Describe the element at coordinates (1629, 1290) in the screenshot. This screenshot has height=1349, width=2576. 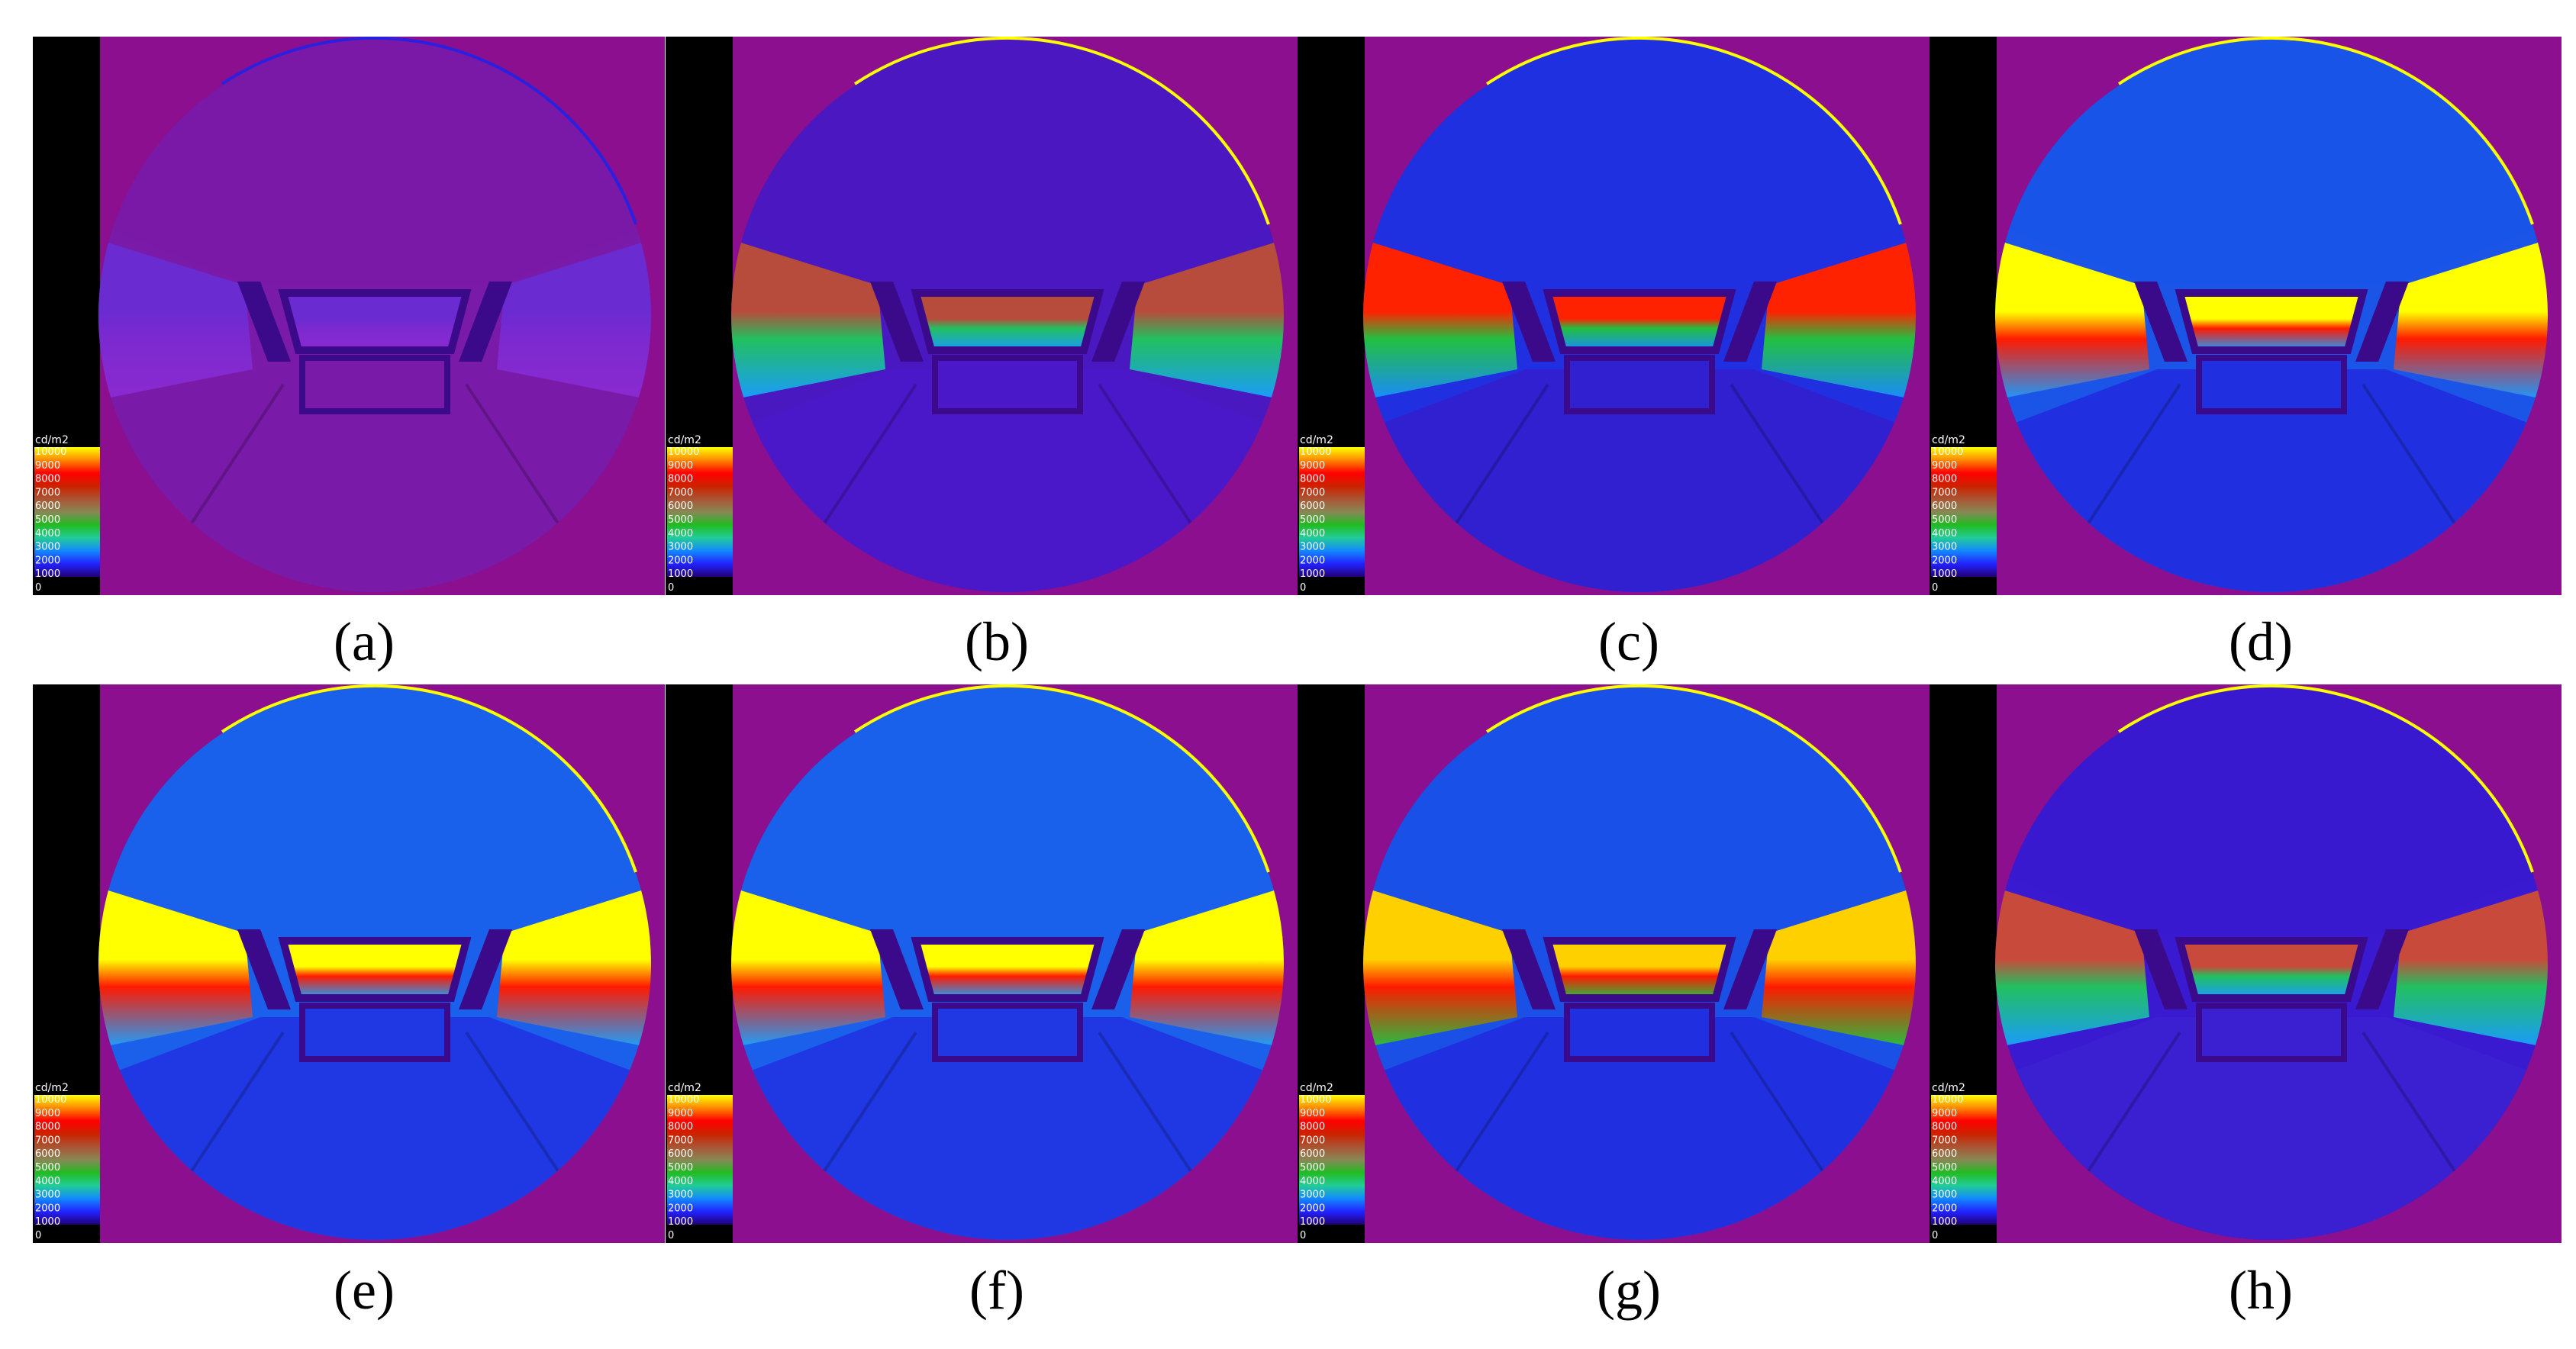
I see `panel-caption-g: (g)` at that location.